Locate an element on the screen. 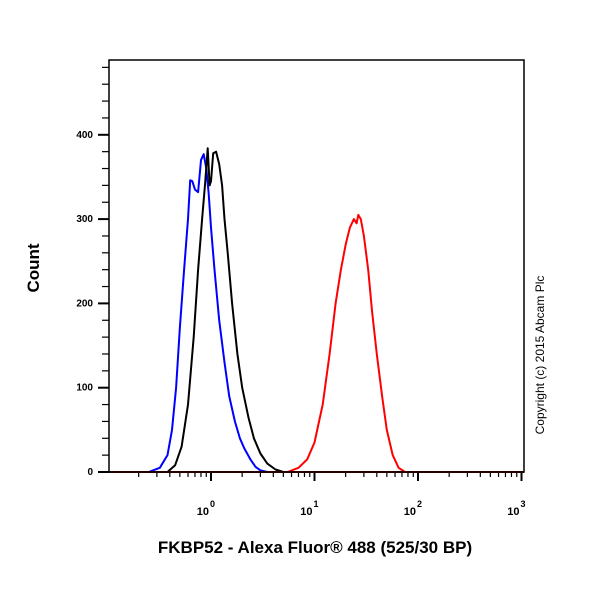  histogram-line-fkbp52-antibody is located at coordinates (346, 343).